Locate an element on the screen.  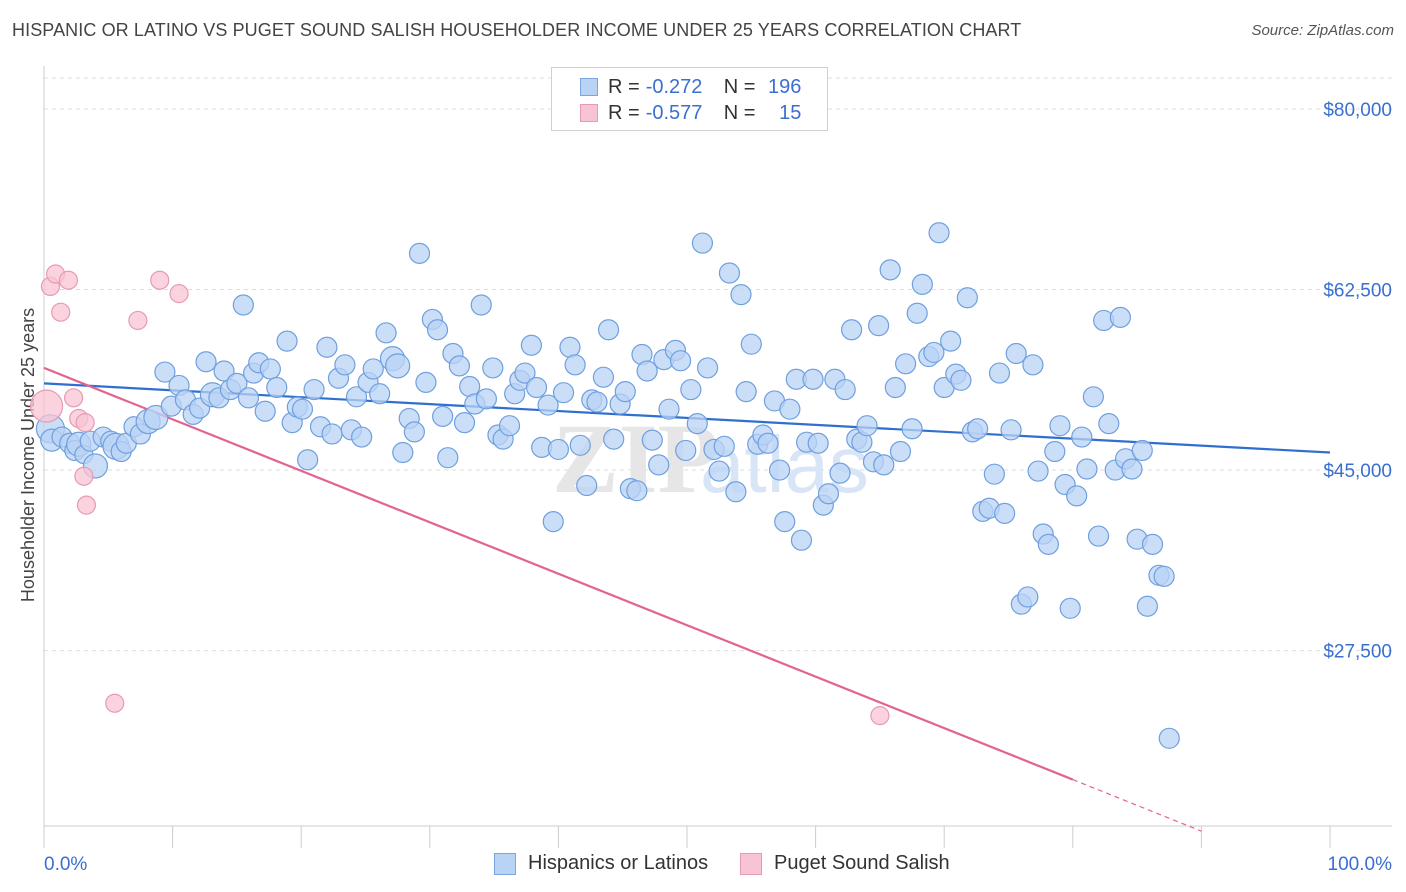
legend-row-puget: R = -0.577 N = 15 is located at coordinates (690, 113).